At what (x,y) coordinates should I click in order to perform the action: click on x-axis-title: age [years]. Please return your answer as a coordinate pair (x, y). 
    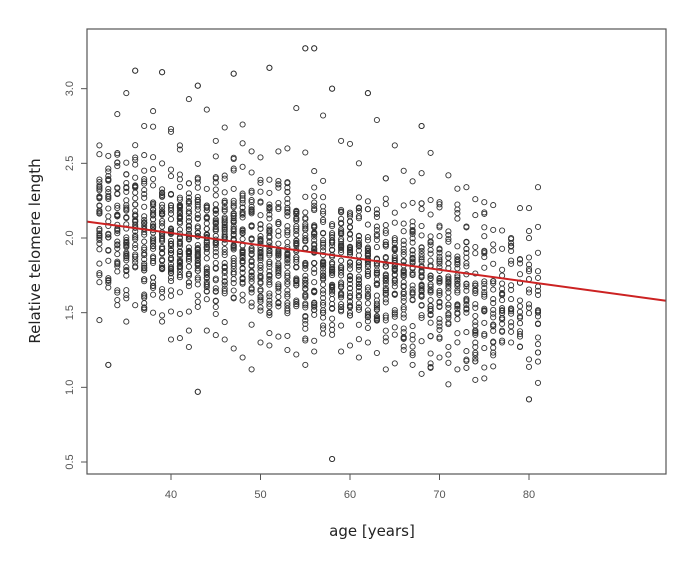
    Looking at the image, I should click on (372, 531).